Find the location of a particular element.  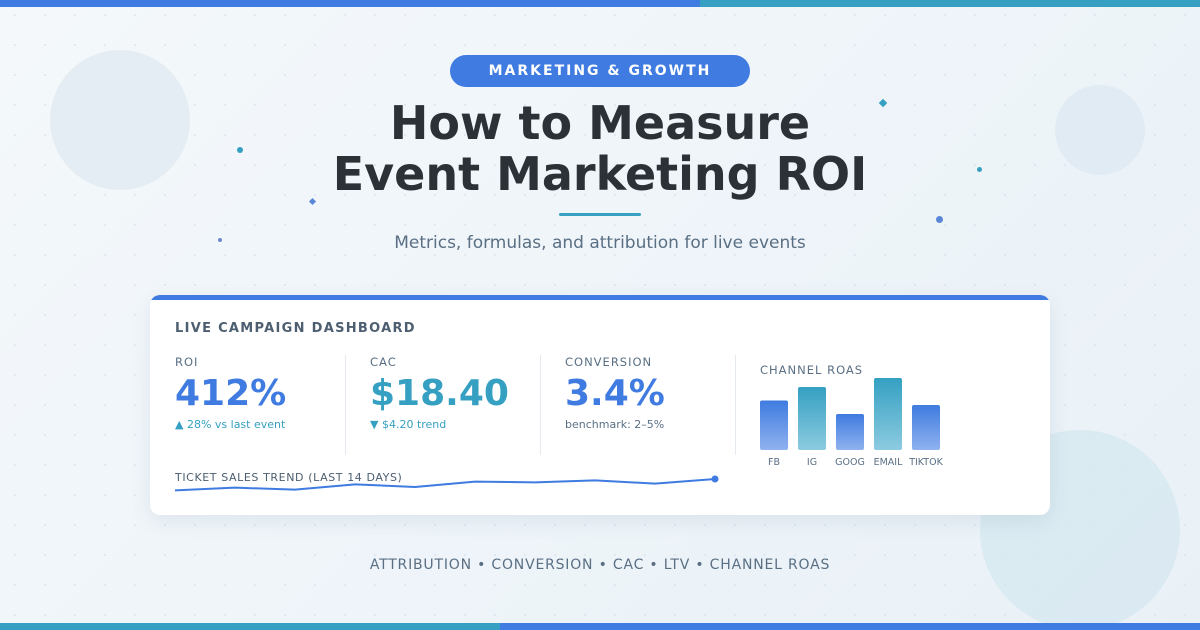

bottom-accent-bar-right is located at coordinates (850, 626).